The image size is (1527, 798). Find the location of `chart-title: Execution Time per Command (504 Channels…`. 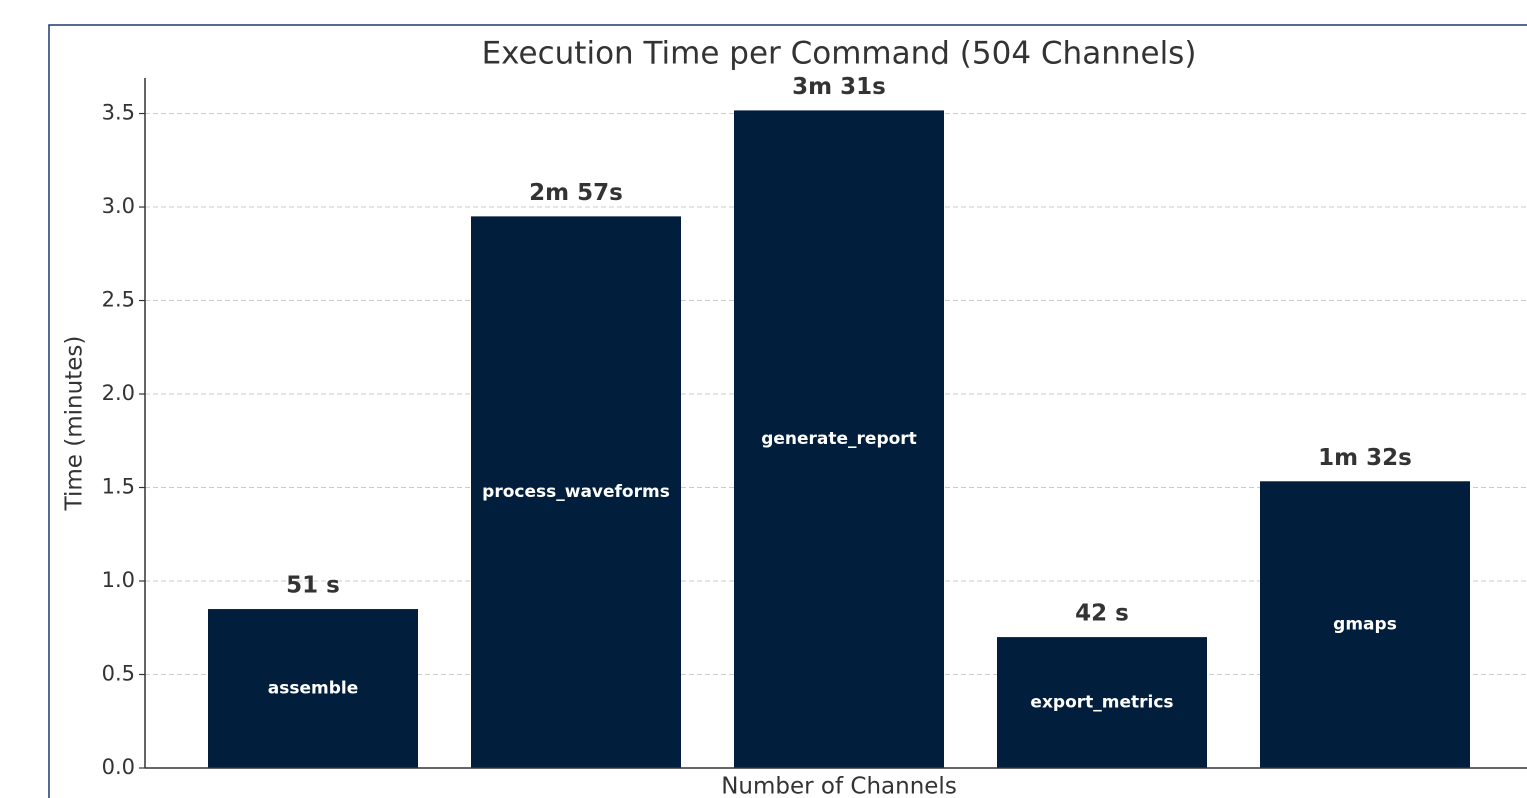

chart-title: Execution Time per Command (504 Channels… is located at coordinates (839, 54).